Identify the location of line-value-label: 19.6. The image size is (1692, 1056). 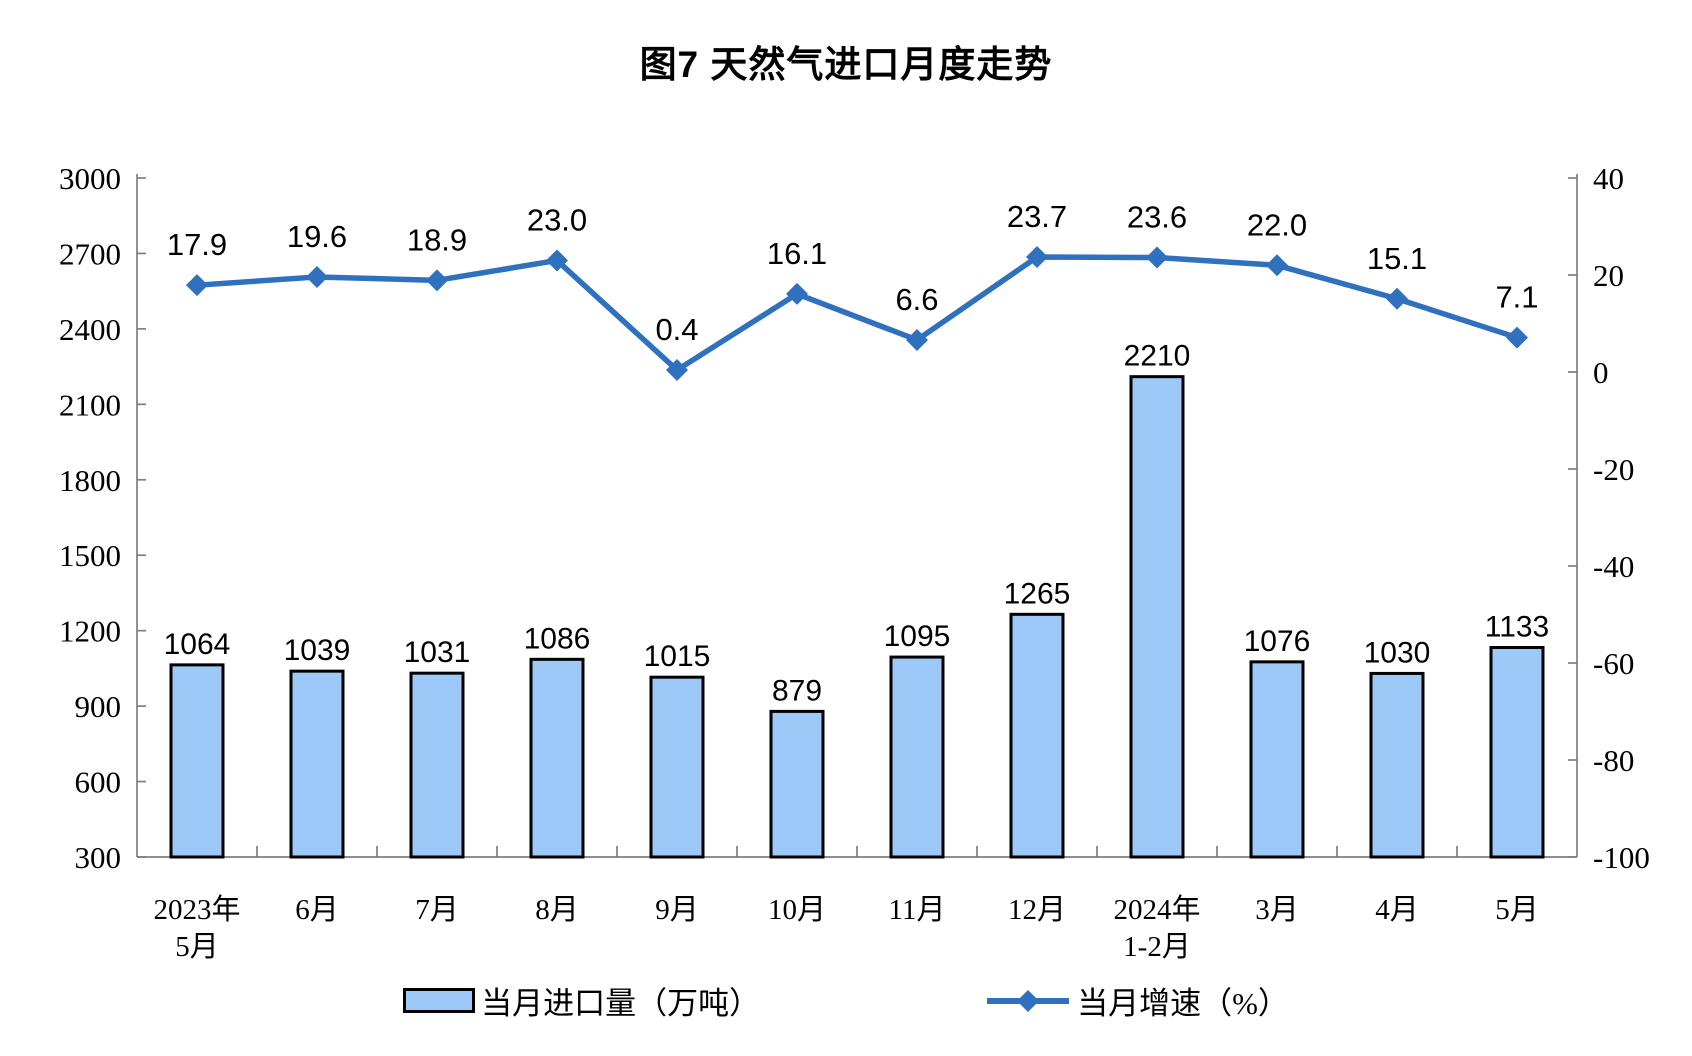
(317, 236).